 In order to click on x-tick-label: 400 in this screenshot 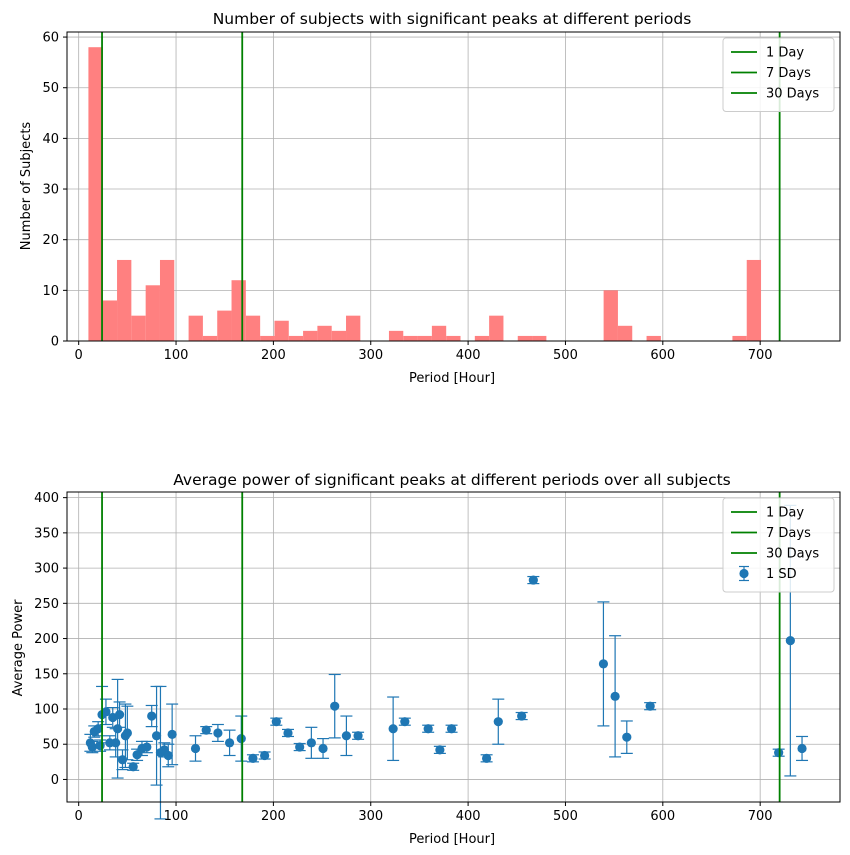, I will do `click(468, 355)`.